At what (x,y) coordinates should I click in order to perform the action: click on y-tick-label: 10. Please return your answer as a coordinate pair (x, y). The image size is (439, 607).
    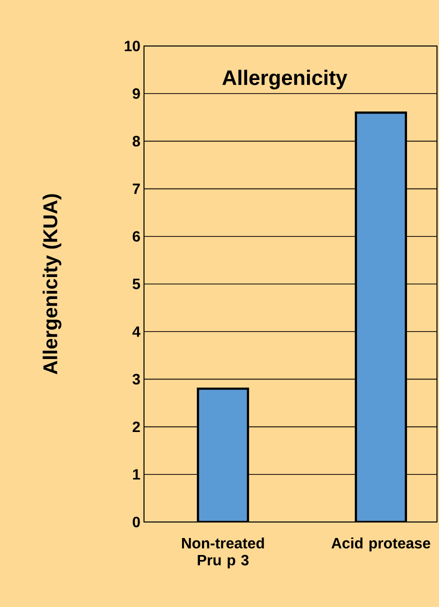
    Looking at the image, I should click on (132, 46).